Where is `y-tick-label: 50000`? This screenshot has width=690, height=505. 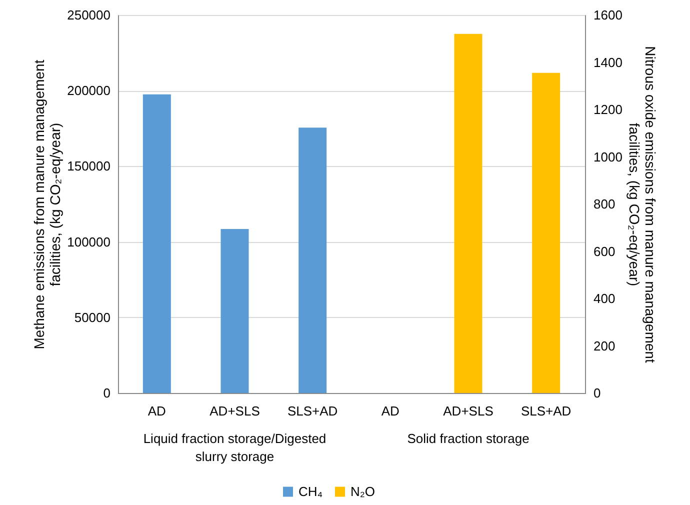
y-tick-label: 50000 is located at coordinates (92, 317).